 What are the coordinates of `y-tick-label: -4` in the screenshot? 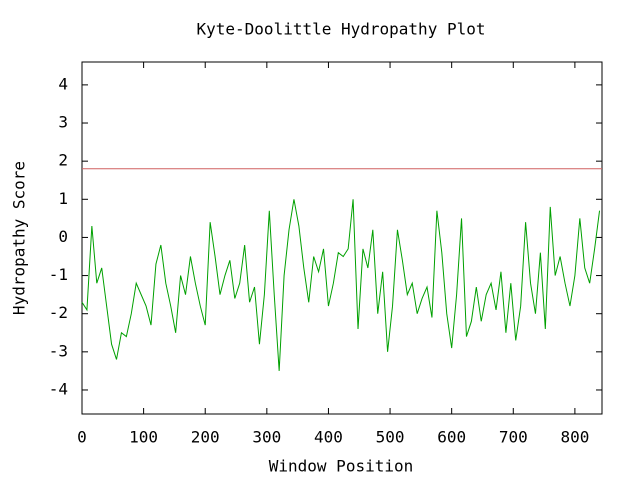 It's located at (58, 388).